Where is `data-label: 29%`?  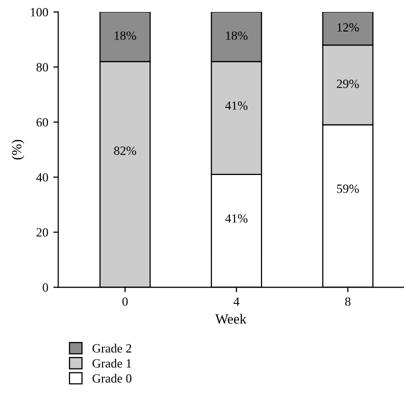 data-label: 29% is located at coordinates (347, 84).